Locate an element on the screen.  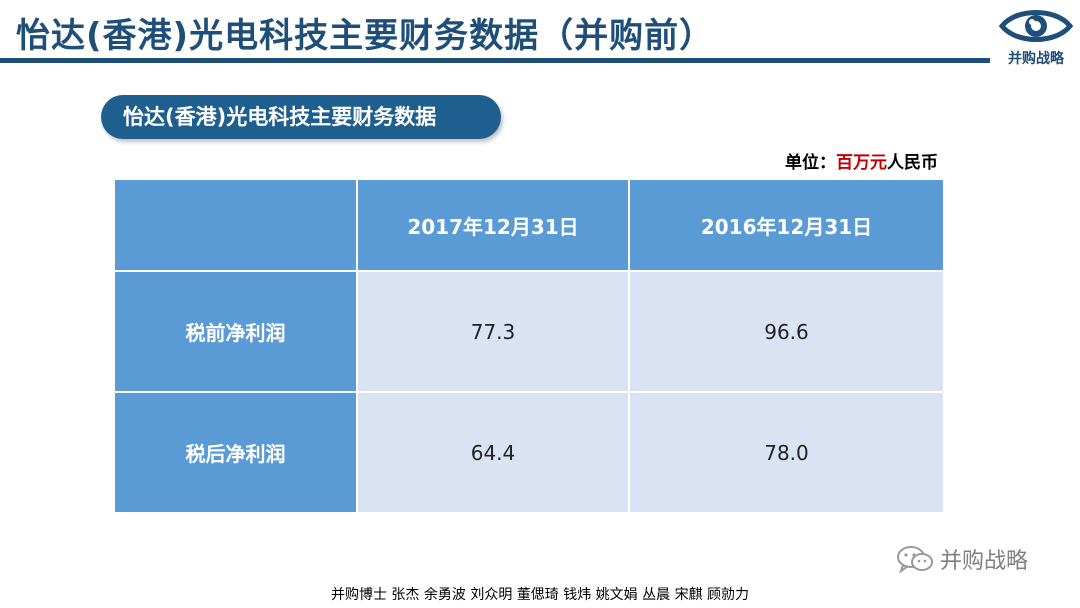
logo-label: 并购战略 is located at coordinates (1036, 59).